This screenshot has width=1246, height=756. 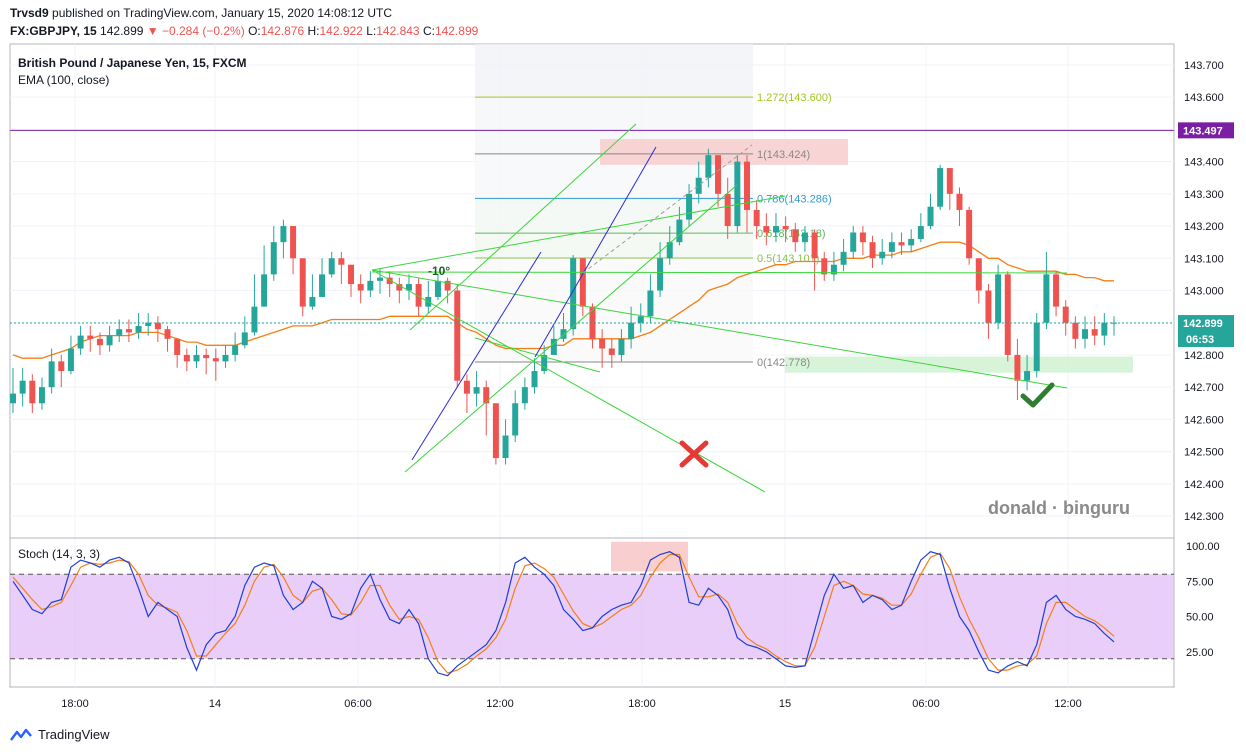 I want to click on time-tick-label: 18:00, so click(x=642, y=704).